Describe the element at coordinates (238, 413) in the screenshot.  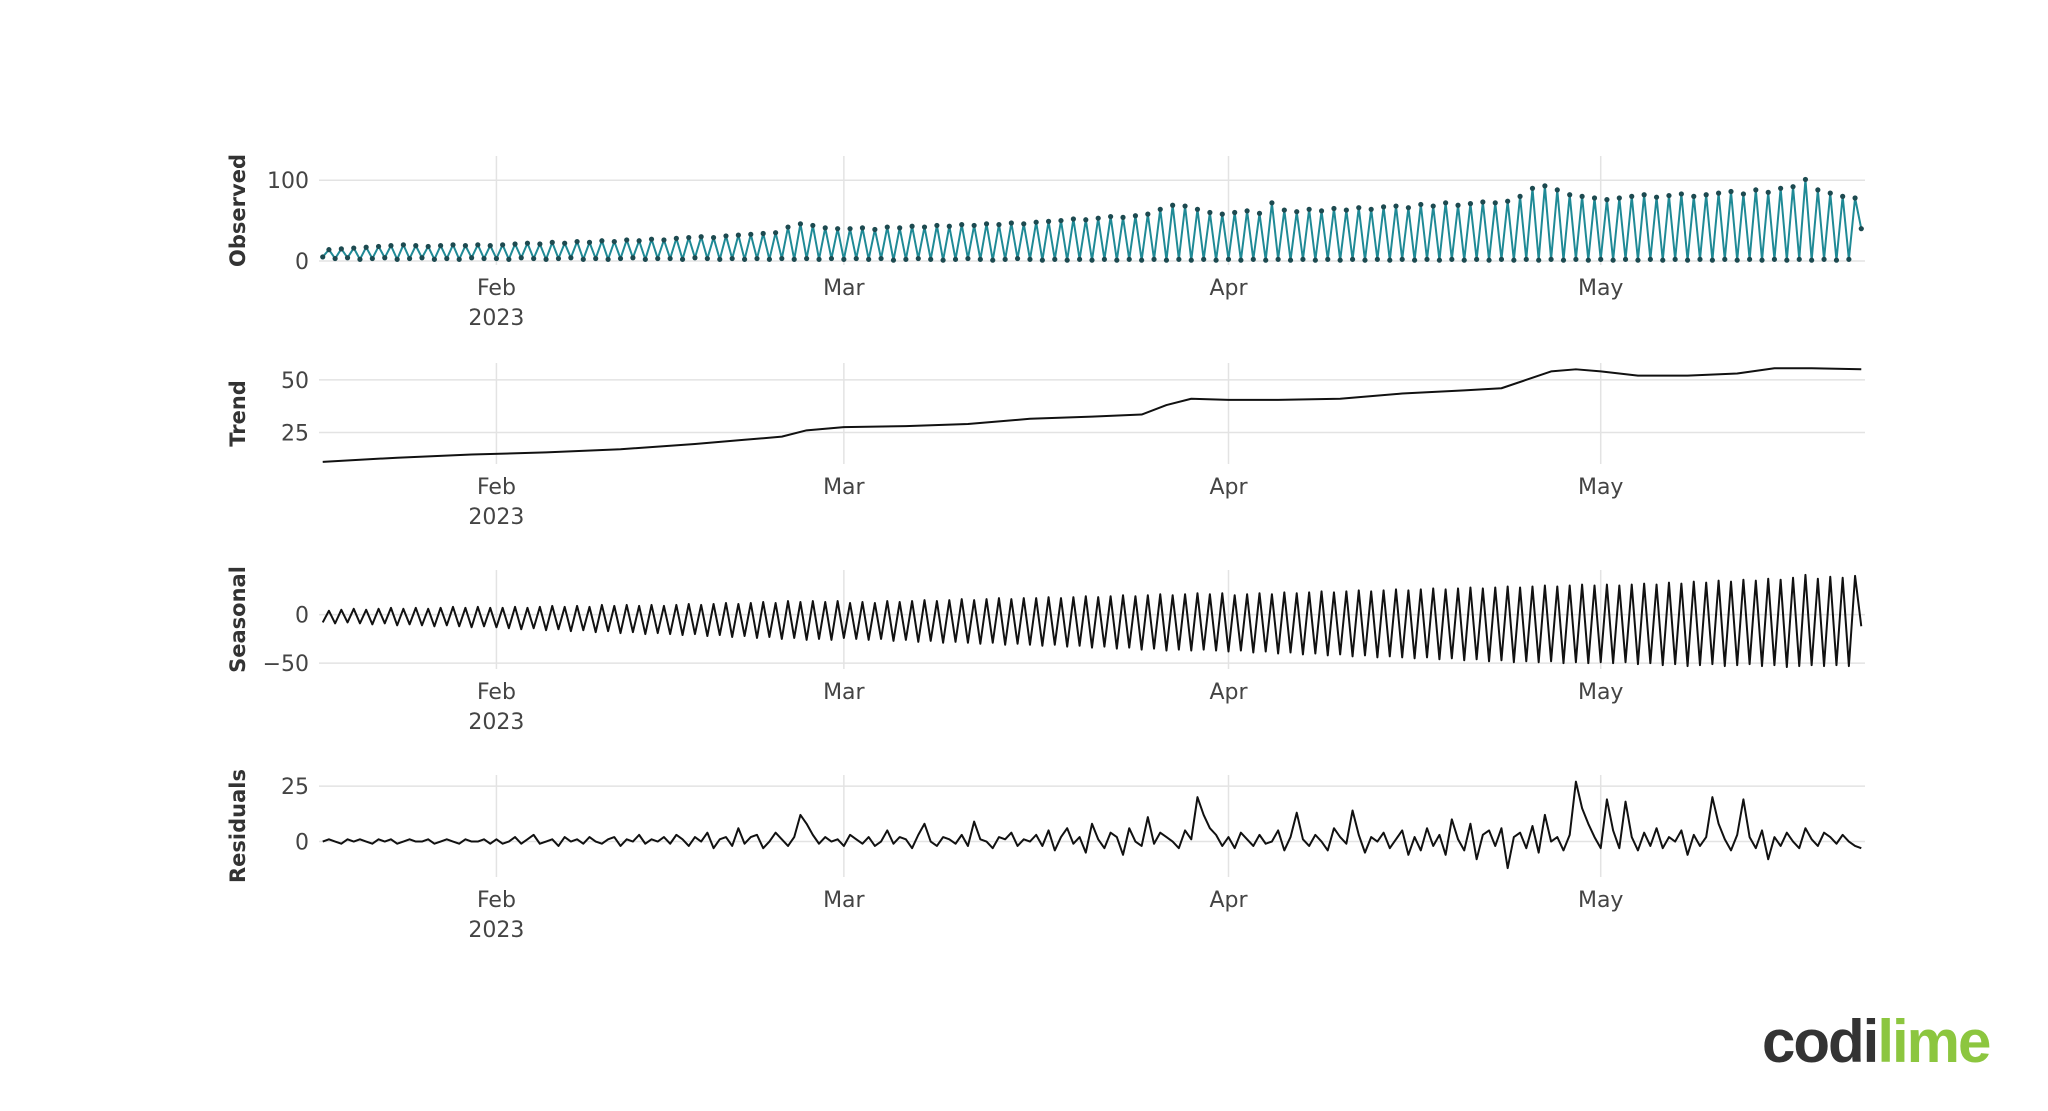
I see `y-axis-label: Trend` at that location.